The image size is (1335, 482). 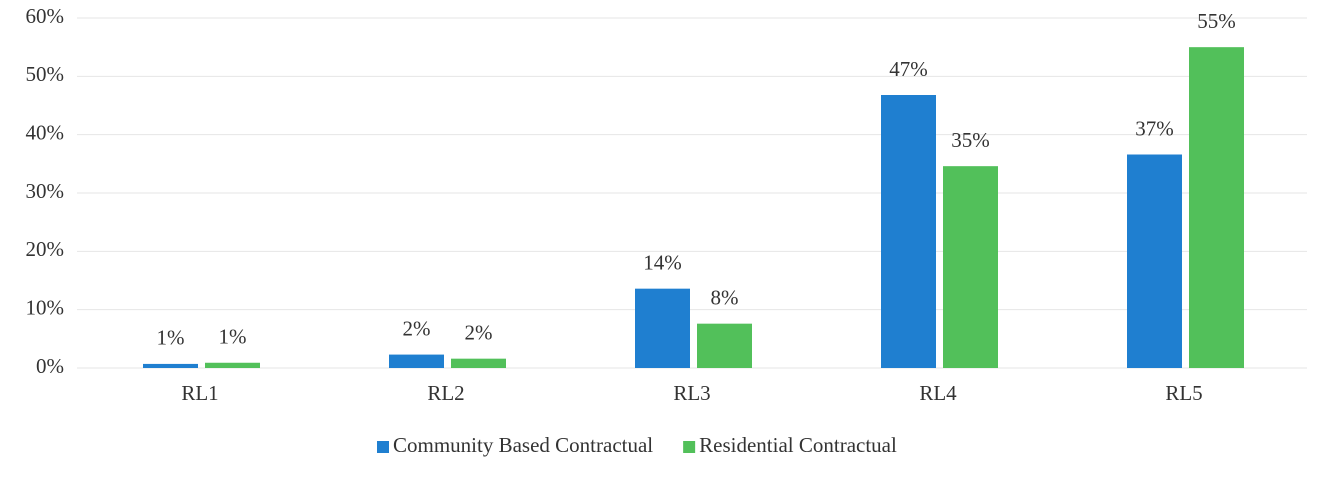 I want to click on data-label: 37%, so click(x=1154, y=128).